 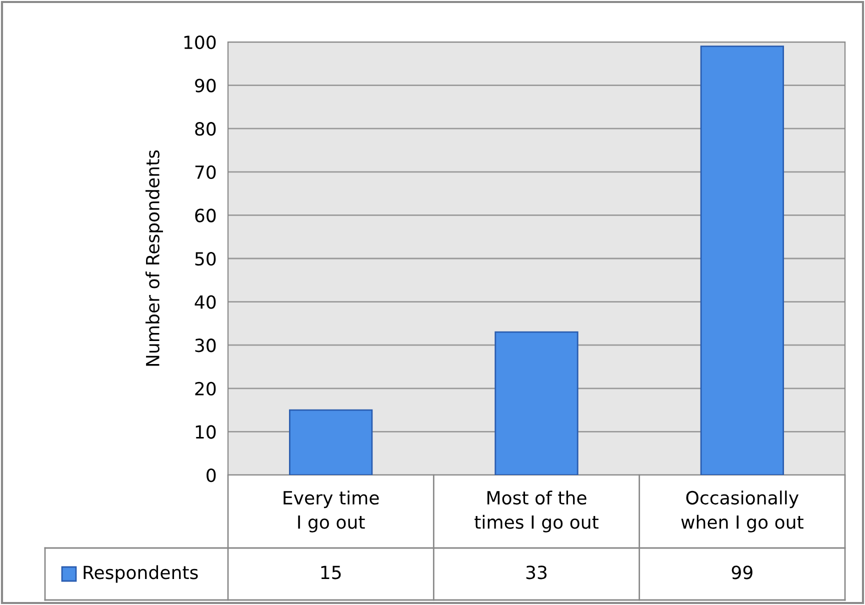 I want to click on y-tick-label: 70, so click(x=205, y=172).